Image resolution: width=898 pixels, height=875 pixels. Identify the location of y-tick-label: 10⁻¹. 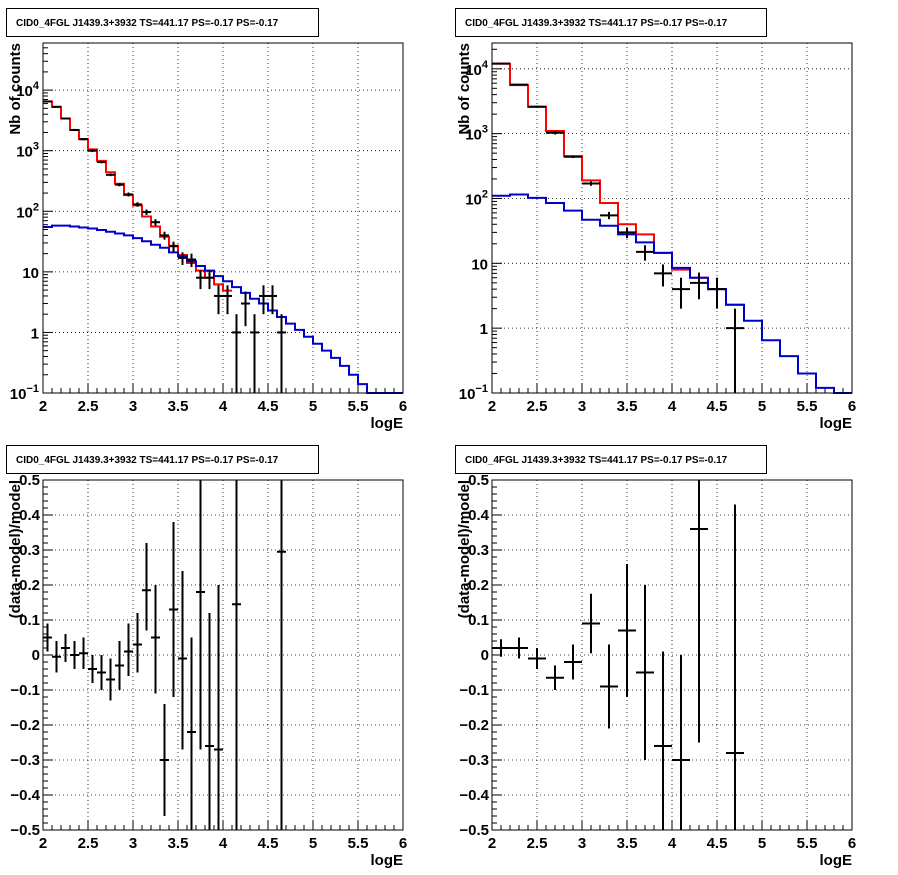
(24, 393).